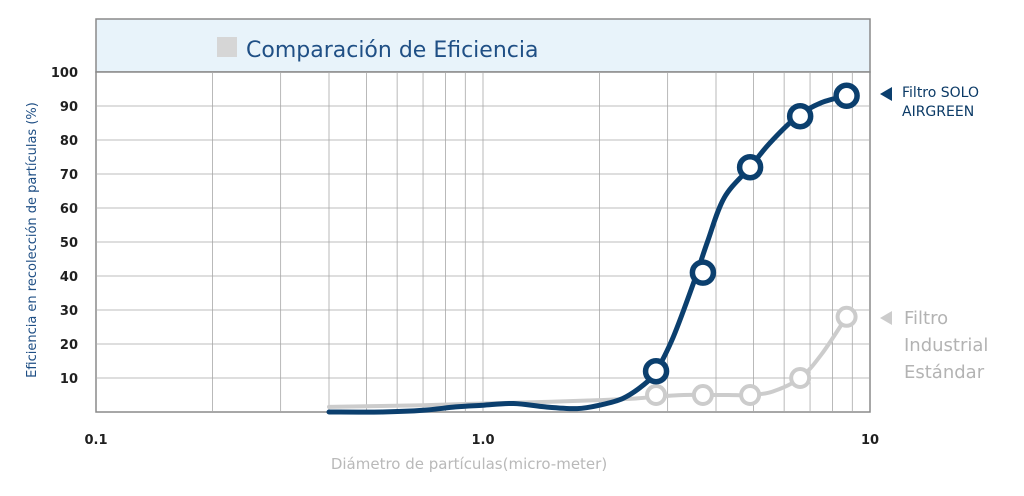 The image size is (1024, 496). Describe the element at coordinates (69, 107) in the screenshot. I see `y-tick-label: 90` at that location.